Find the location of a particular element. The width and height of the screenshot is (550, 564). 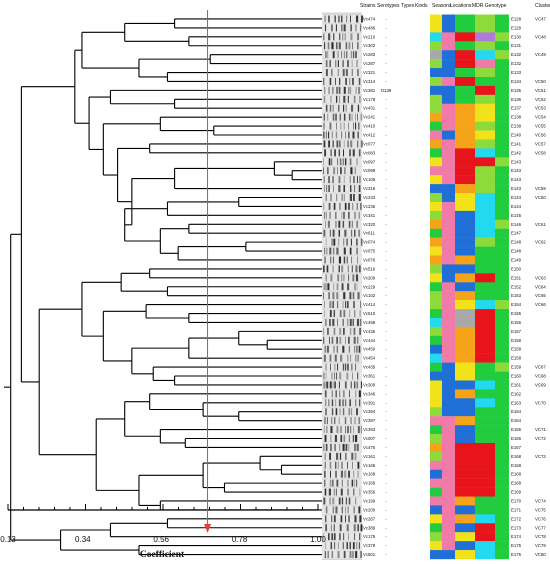

strain-row: Vc199 - E170 VC74 is located at coordinates (454, 500).